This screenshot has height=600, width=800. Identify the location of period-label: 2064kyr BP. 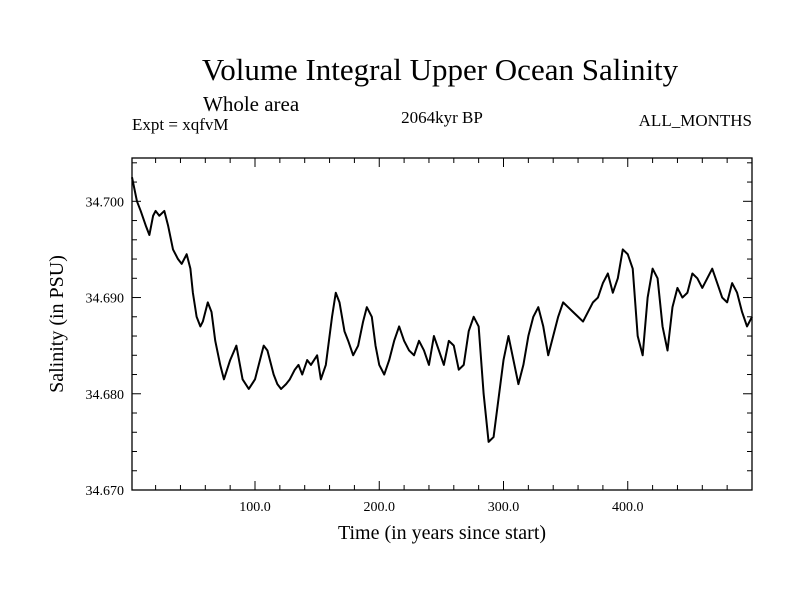
(442, 117).